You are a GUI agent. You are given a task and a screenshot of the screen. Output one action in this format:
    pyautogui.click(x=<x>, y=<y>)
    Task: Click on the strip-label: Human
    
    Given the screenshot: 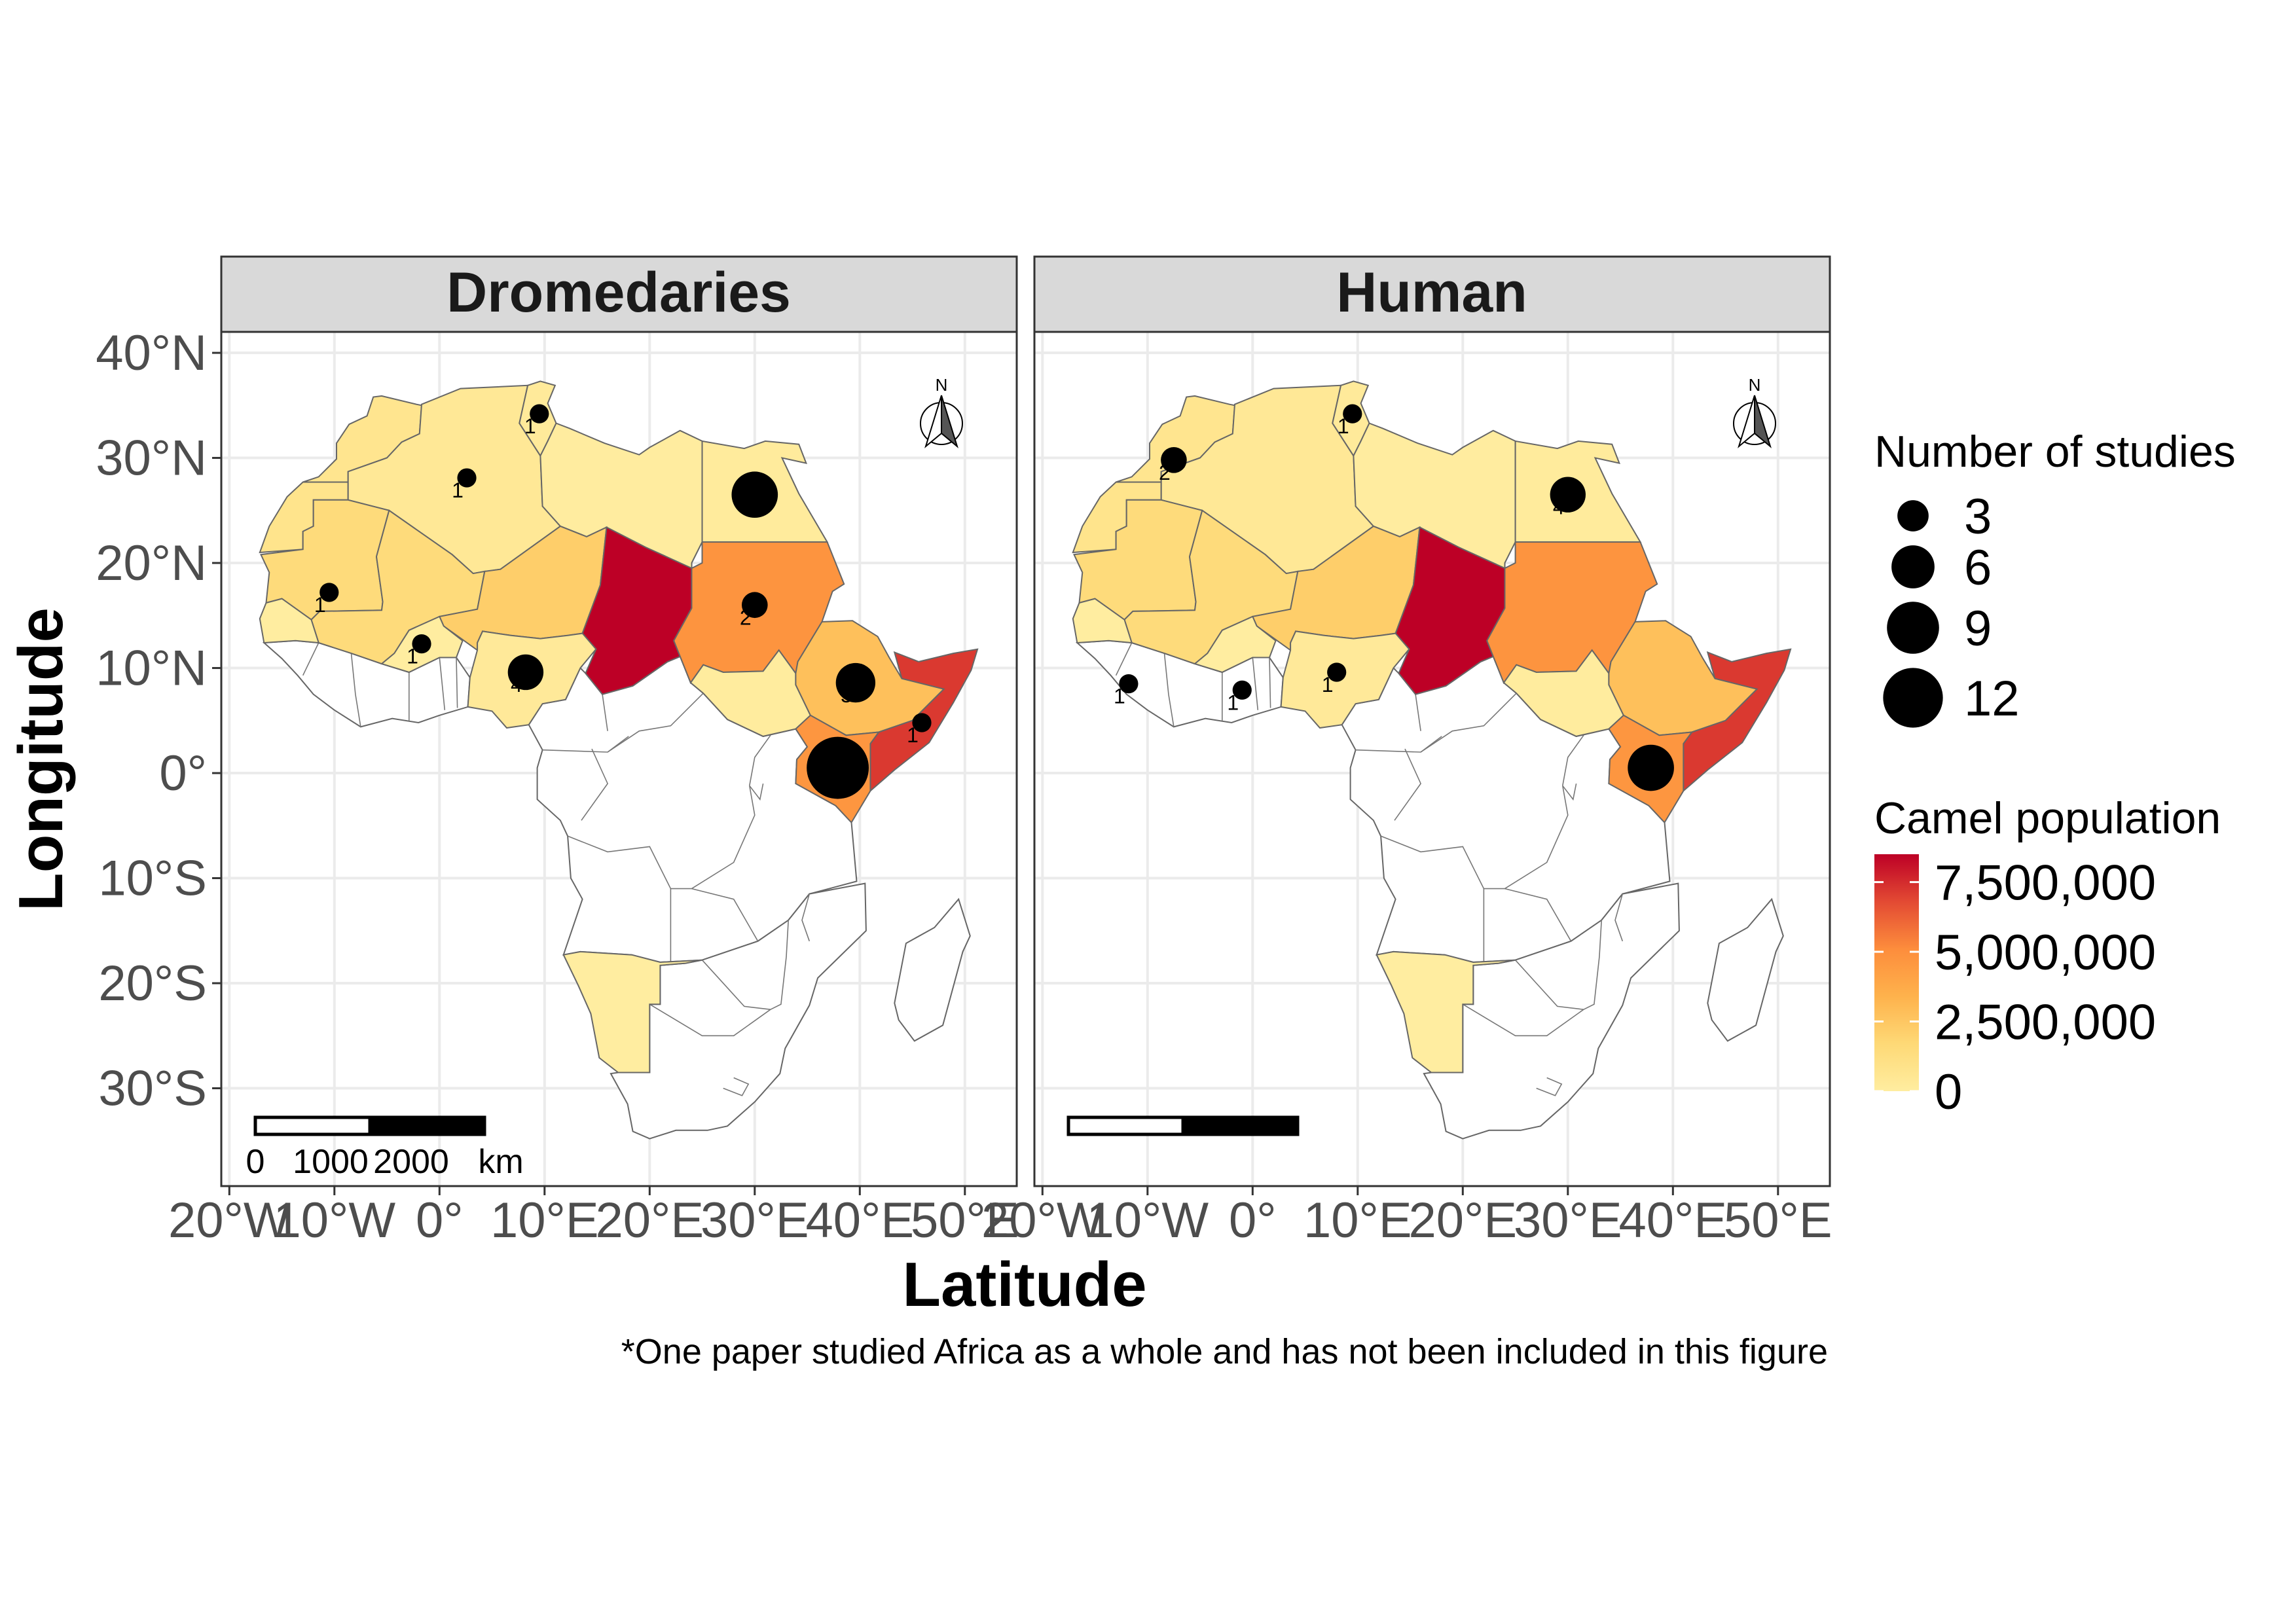 What is the action you would take?
    pyautogui.click(x=1431, y=292)
    